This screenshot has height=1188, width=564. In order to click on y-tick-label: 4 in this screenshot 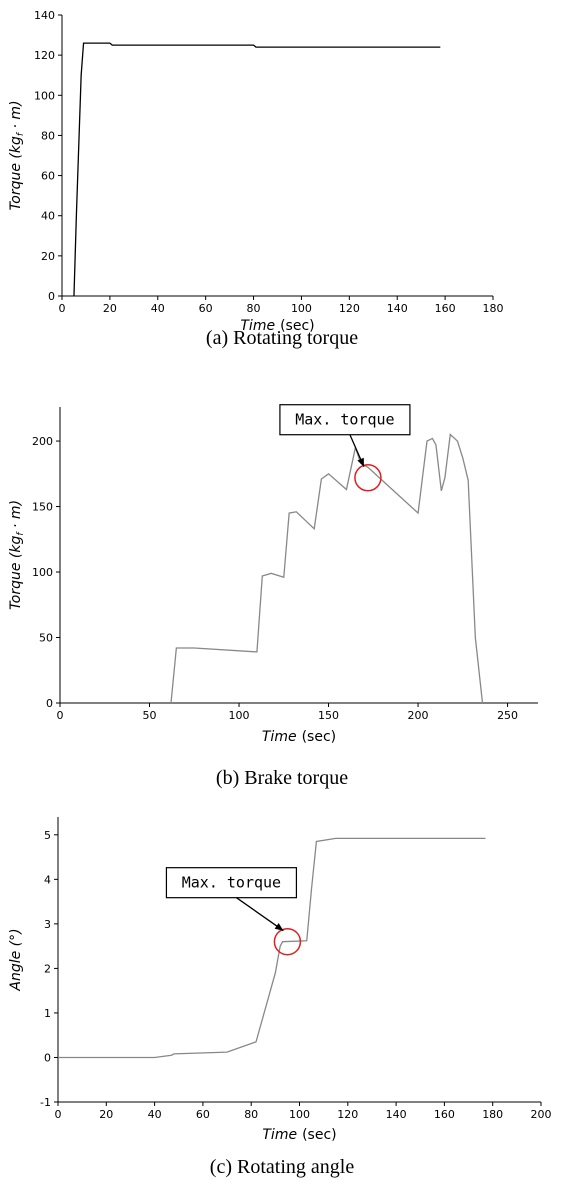, I will do `click(47, 879)`.